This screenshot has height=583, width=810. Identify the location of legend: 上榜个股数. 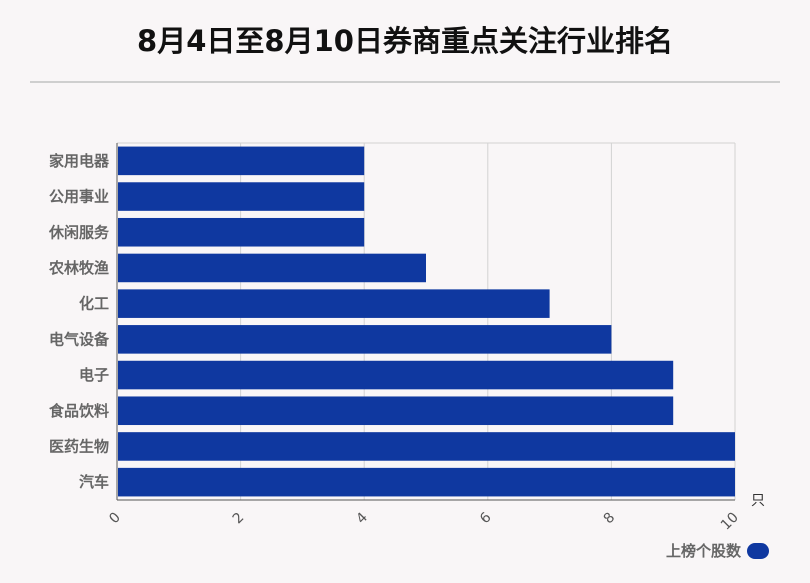
(717, 550).